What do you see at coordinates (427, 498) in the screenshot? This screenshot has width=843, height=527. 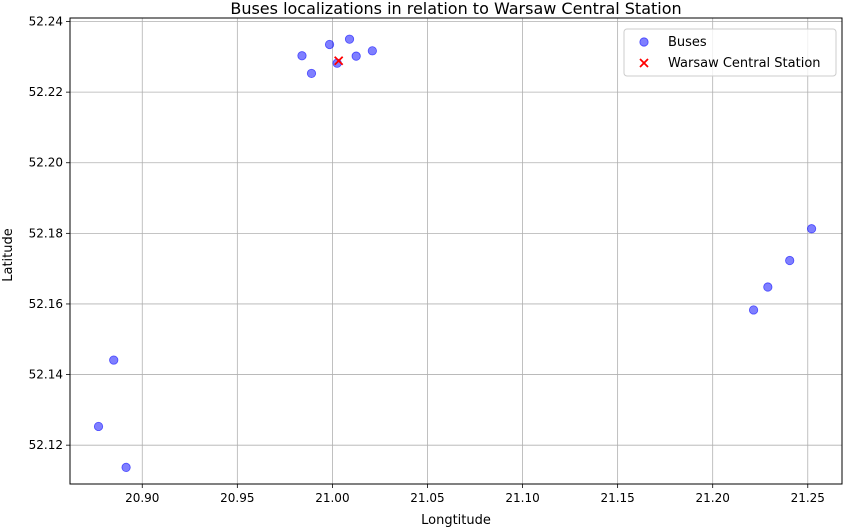 I see `x-tick-label: 21.05` at bounding box center [427, 498].